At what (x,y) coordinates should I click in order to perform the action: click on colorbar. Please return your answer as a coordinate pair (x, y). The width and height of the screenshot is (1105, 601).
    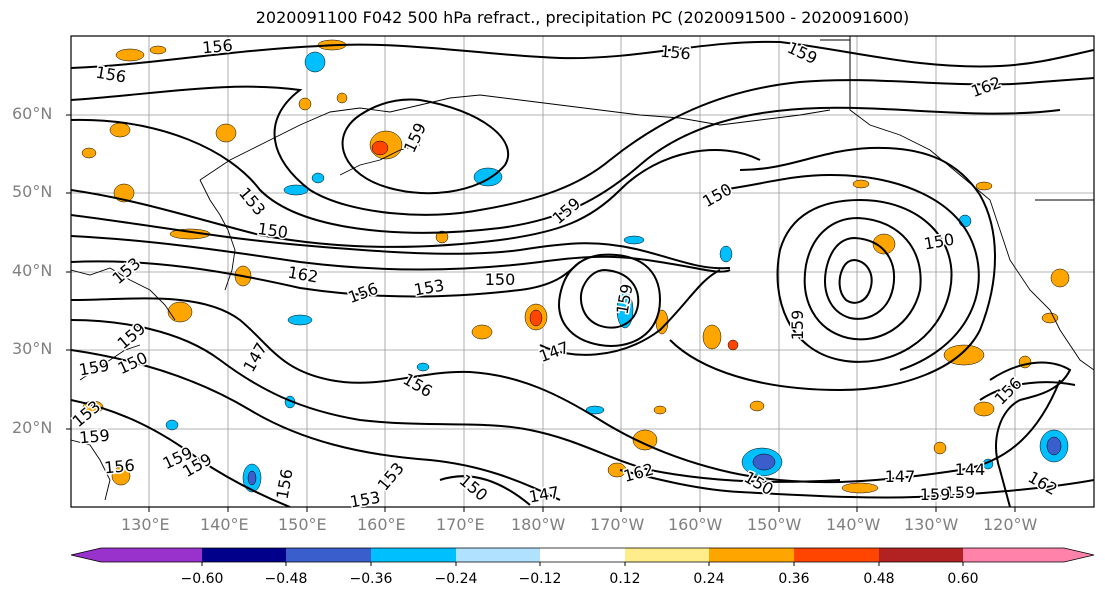
    Looking at the image, I should click on (582, 556).